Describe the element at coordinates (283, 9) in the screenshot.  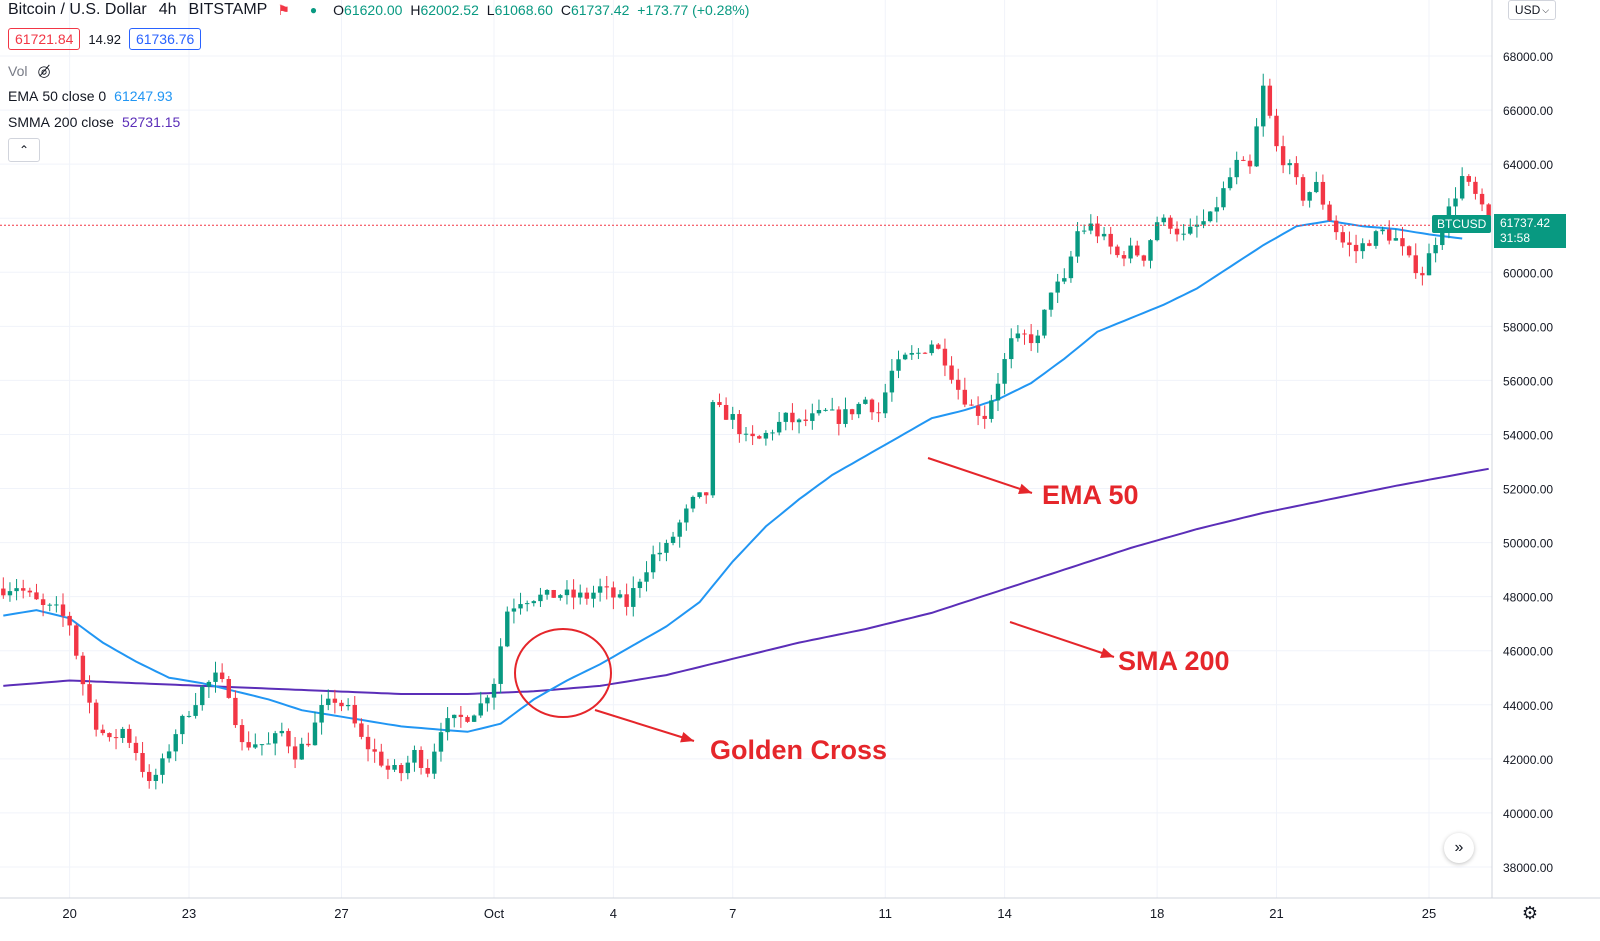
I see `flag-icon: ⚑` at that location.